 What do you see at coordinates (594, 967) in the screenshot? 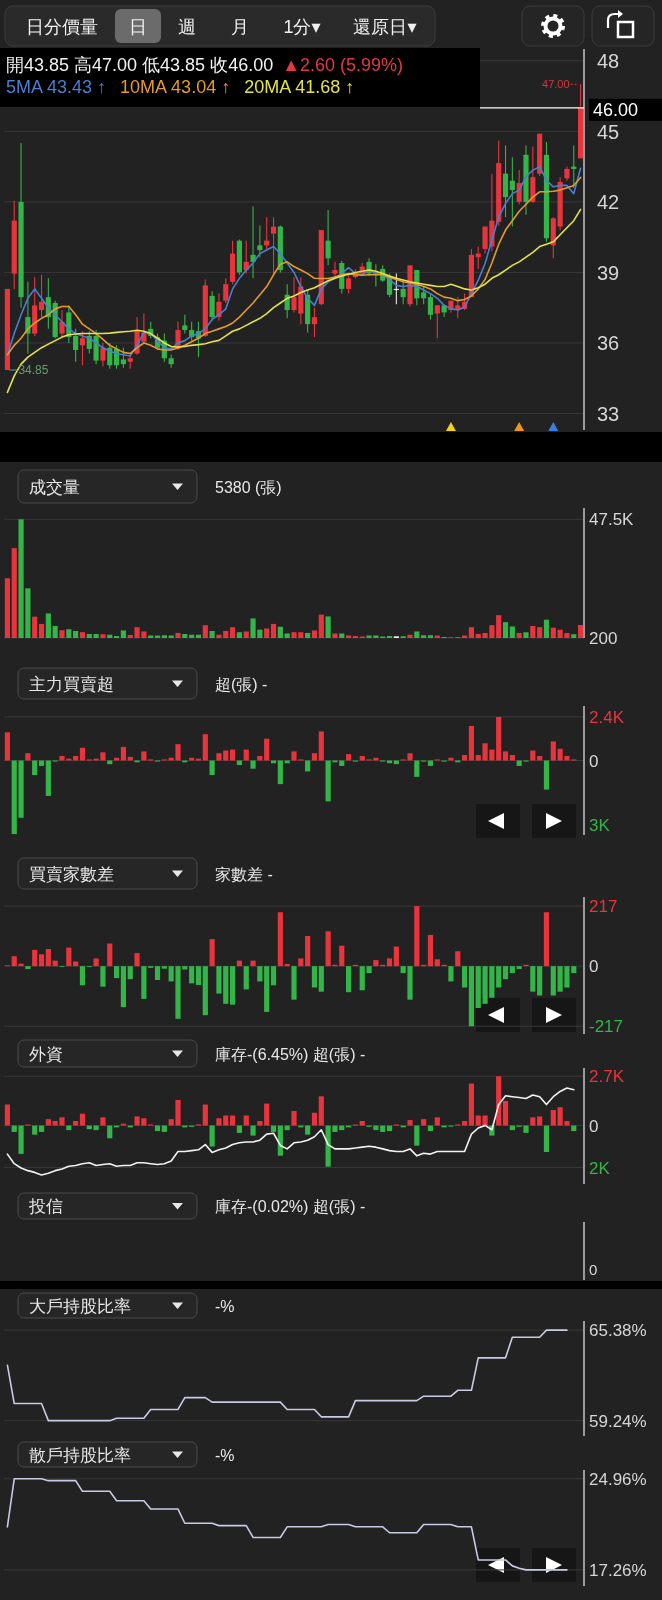
I see `y-tick-label: 0` at bounding box center [594, 967].